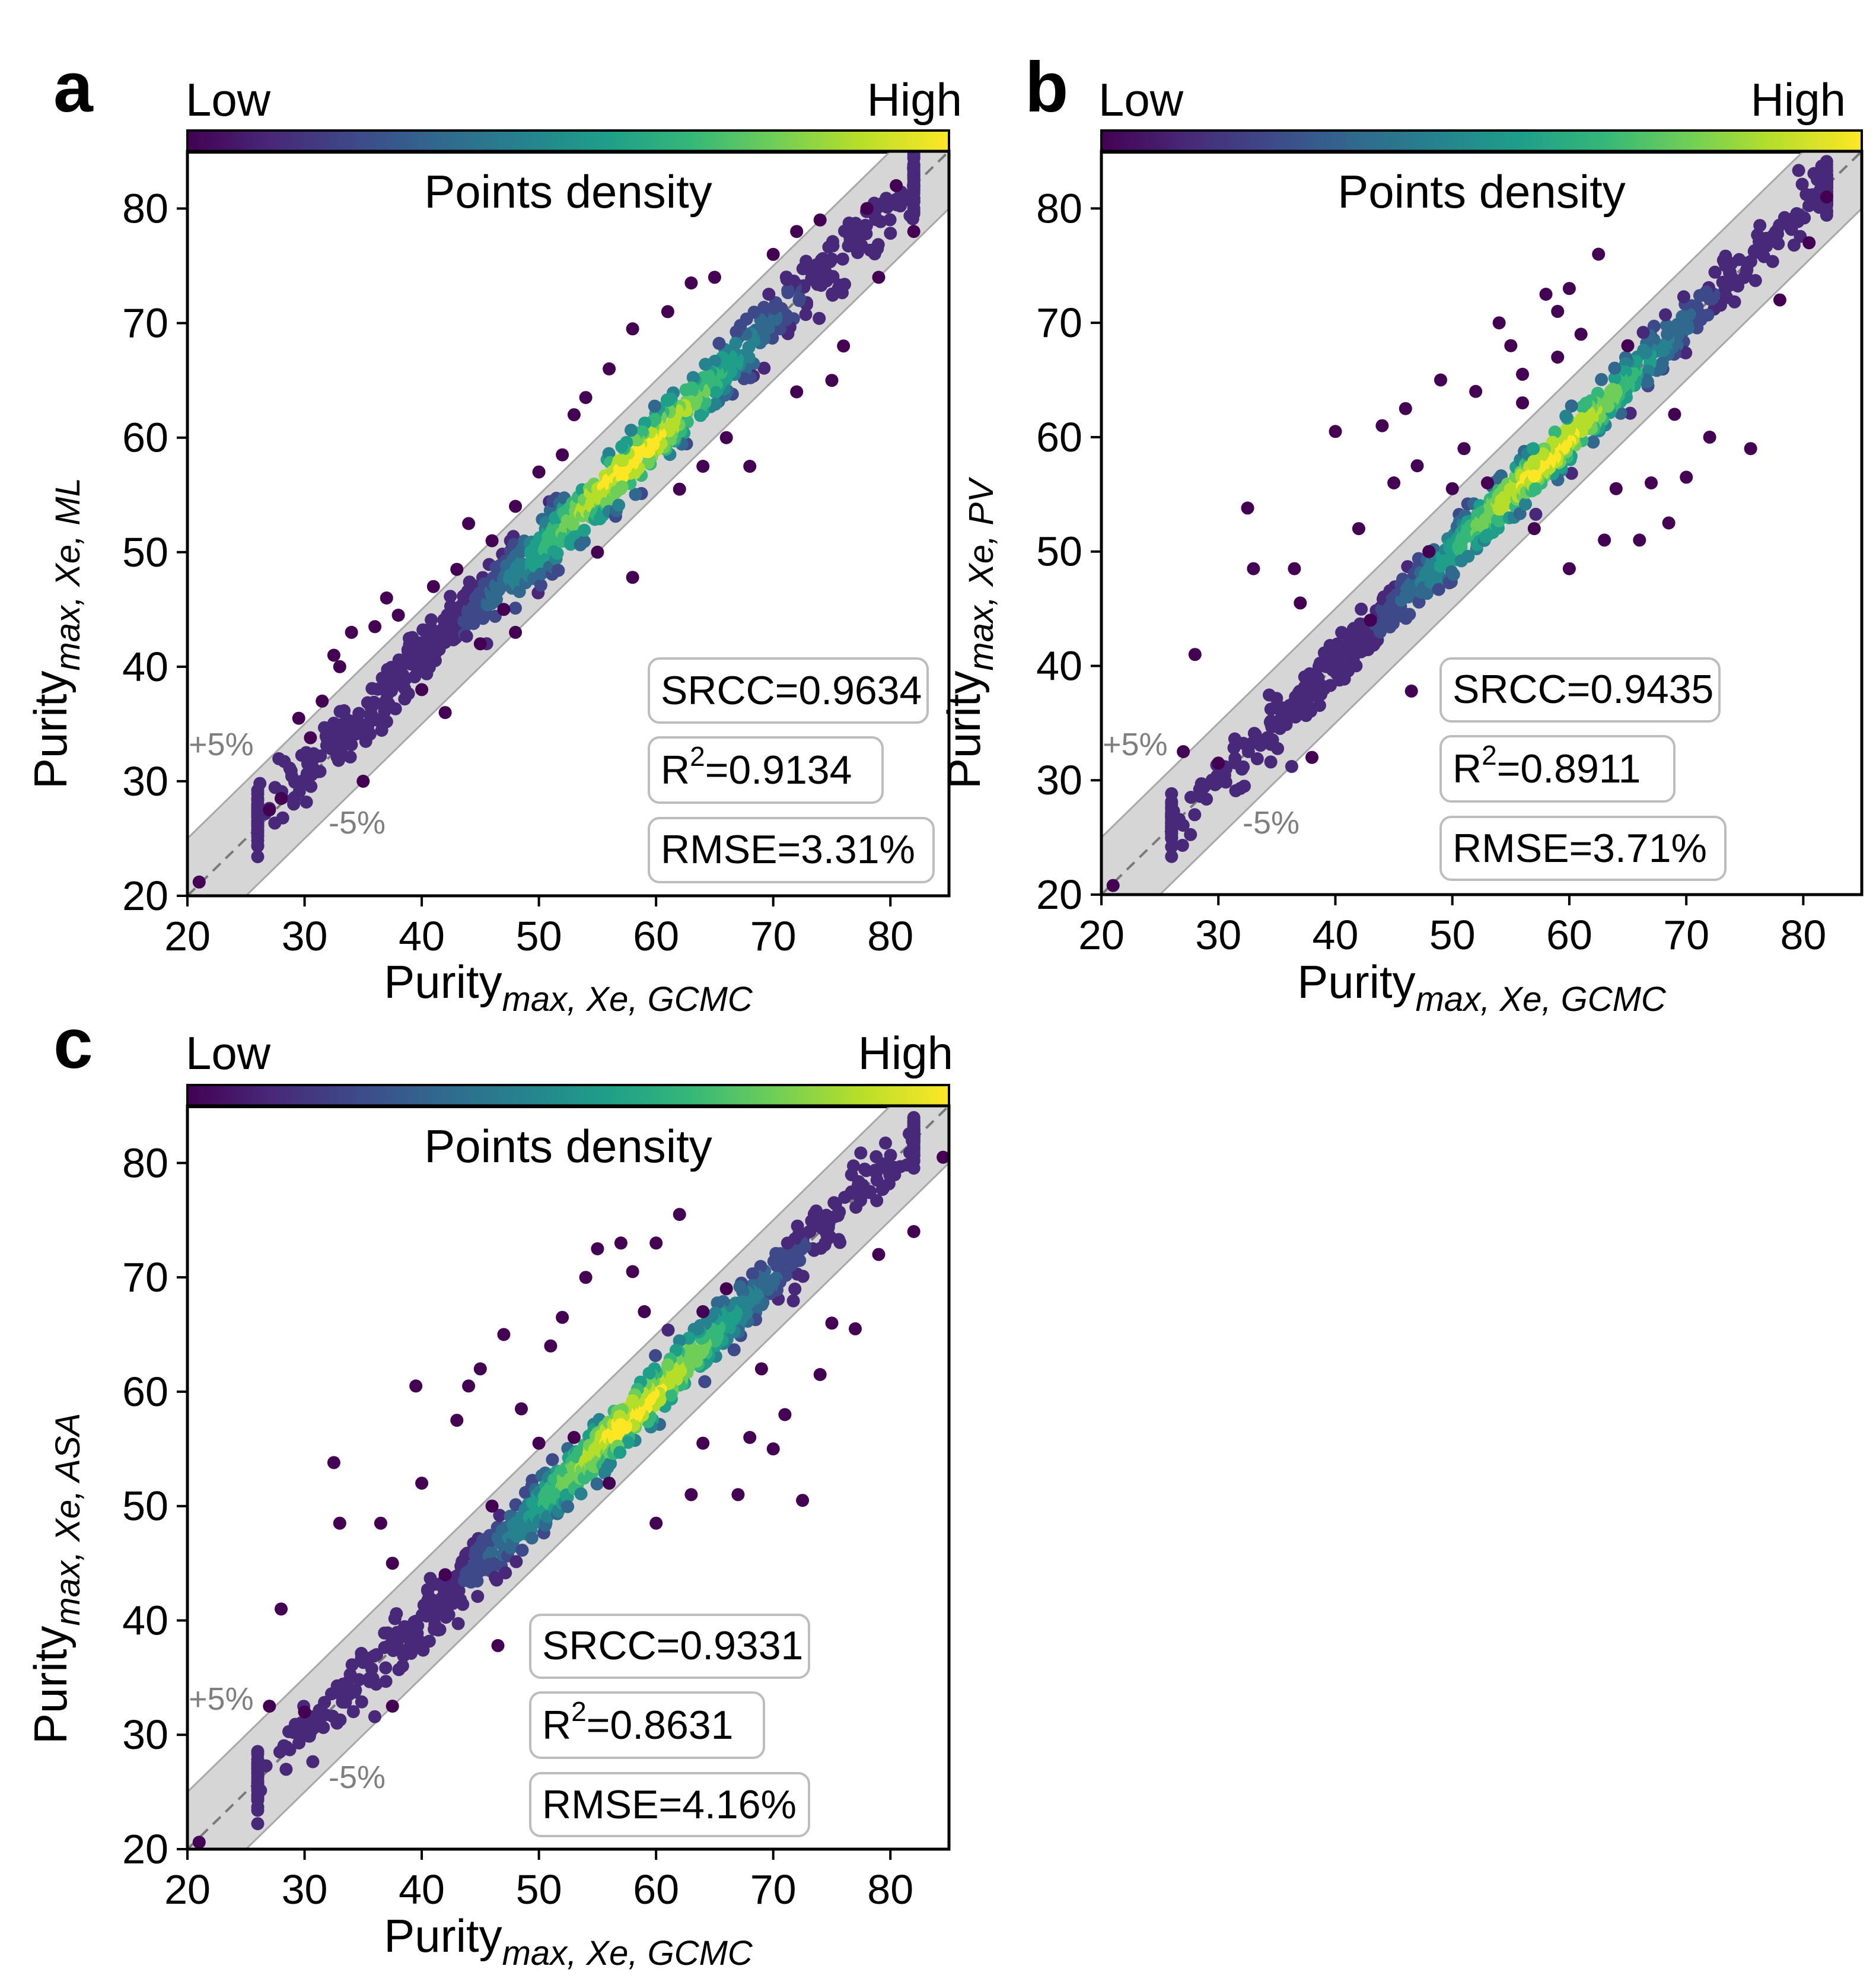 Image resolution: width=1876 pixels, height=1985 pixels. What do you see at coordinates (145, 1163) in the screenshot?
I see `y-tick-label: 80` at bounding box center [145, 1163].